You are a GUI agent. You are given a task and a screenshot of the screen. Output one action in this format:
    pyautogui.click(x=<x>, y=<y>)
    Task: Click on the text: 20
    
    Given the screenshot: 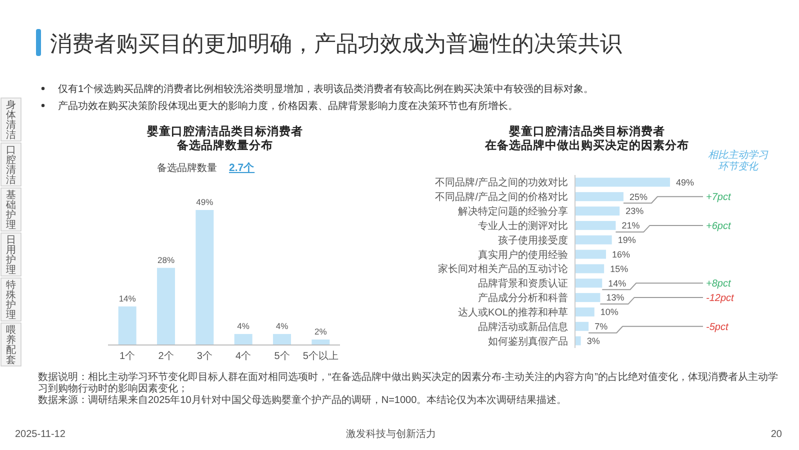 What is the action you would take?
    pyautogui.click(x=776, y=434)
    